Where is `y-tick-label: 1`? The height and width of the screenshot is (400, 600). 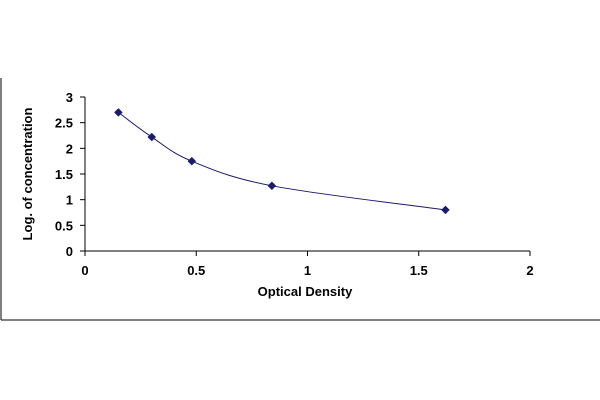
y-tick-label: 1 is located at coordinates (69, 200).